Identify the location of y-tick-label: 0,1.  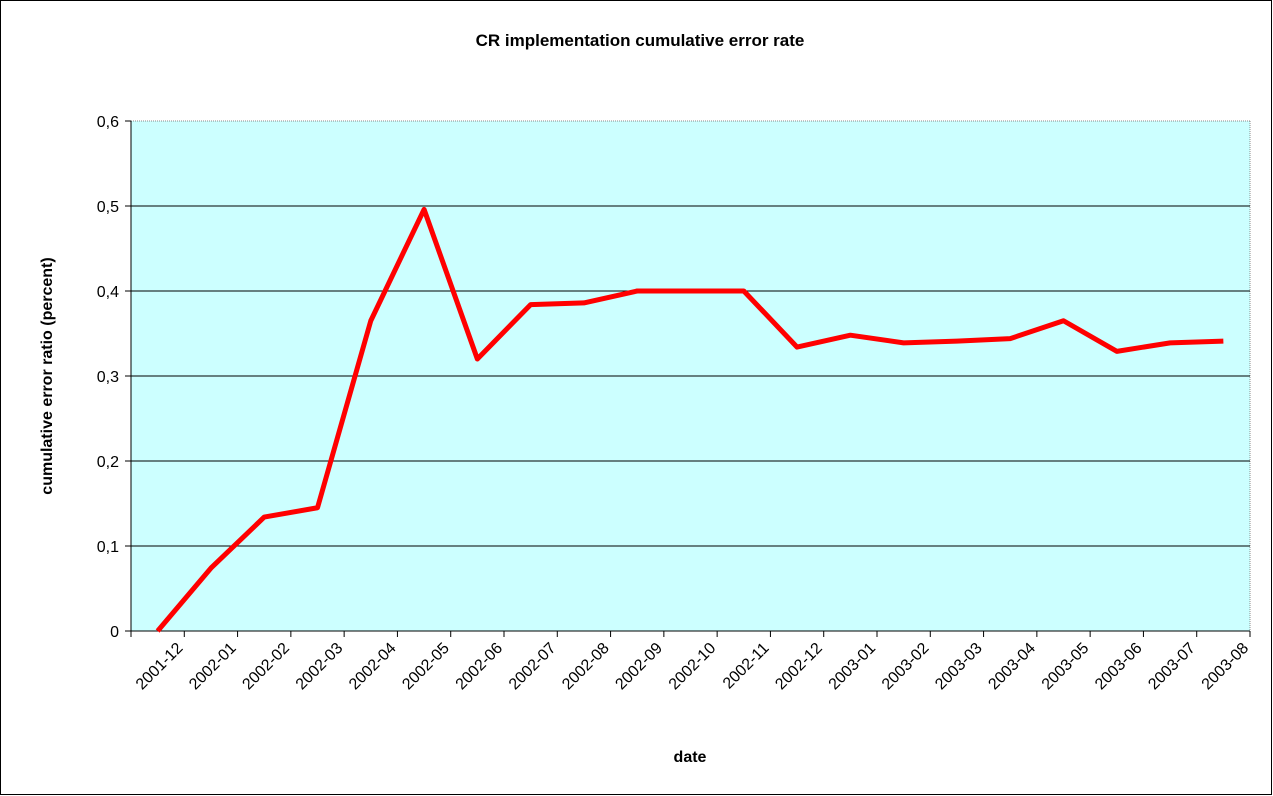
(108, 547).